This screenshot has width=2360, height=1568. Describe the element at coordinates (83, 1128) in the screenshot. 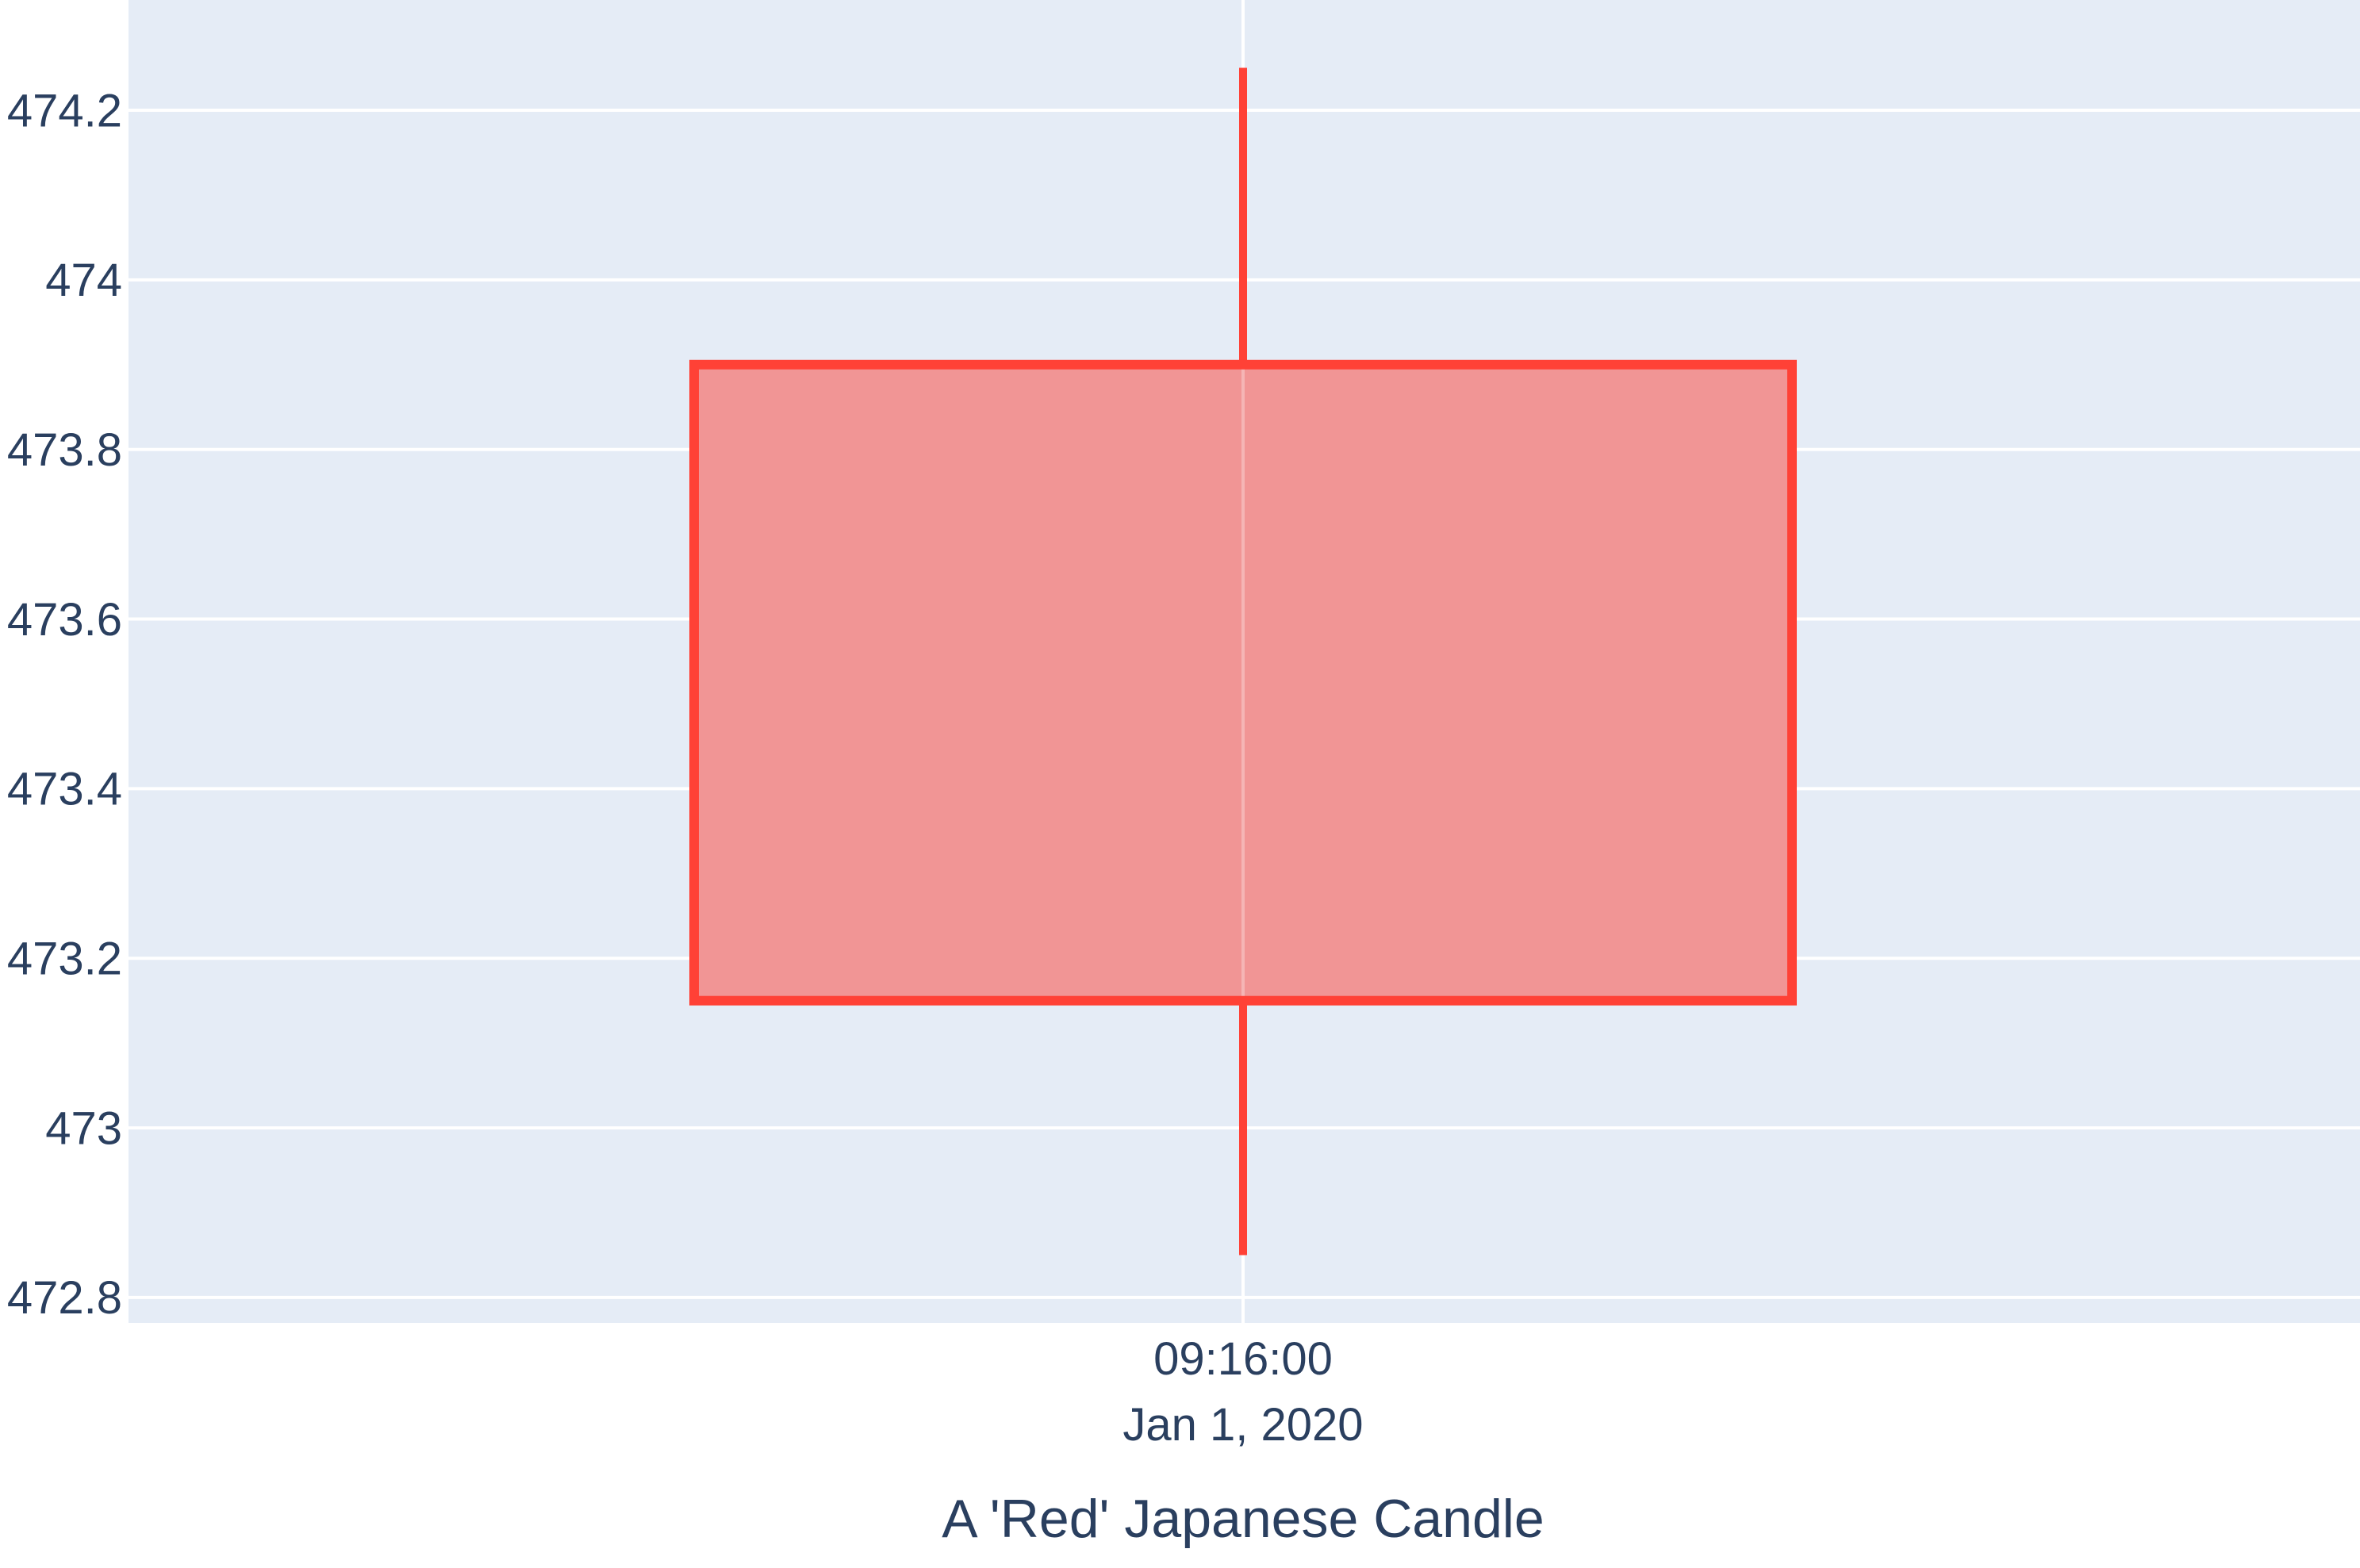

I see `y-tick-label: 473` at that location.